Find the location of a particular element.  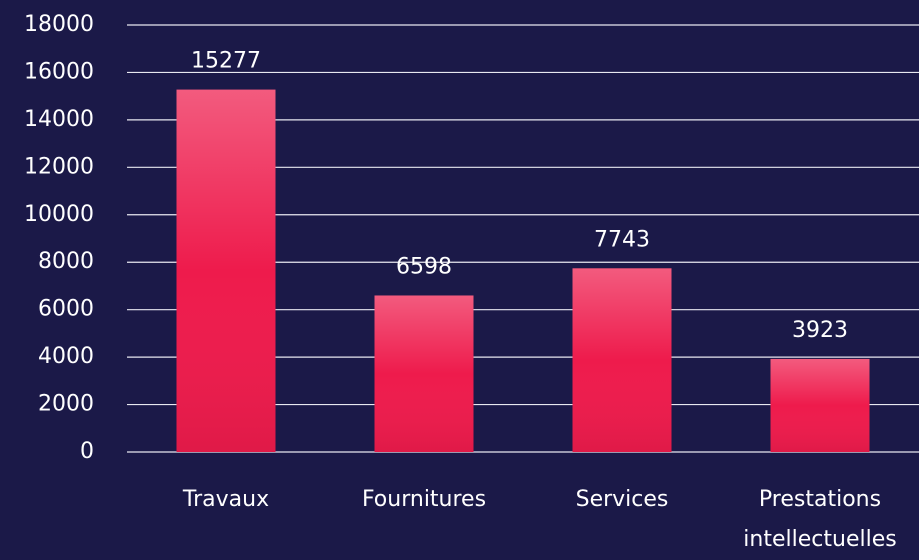

y-tick-label: 14000 is located at coordinates (59, 119).